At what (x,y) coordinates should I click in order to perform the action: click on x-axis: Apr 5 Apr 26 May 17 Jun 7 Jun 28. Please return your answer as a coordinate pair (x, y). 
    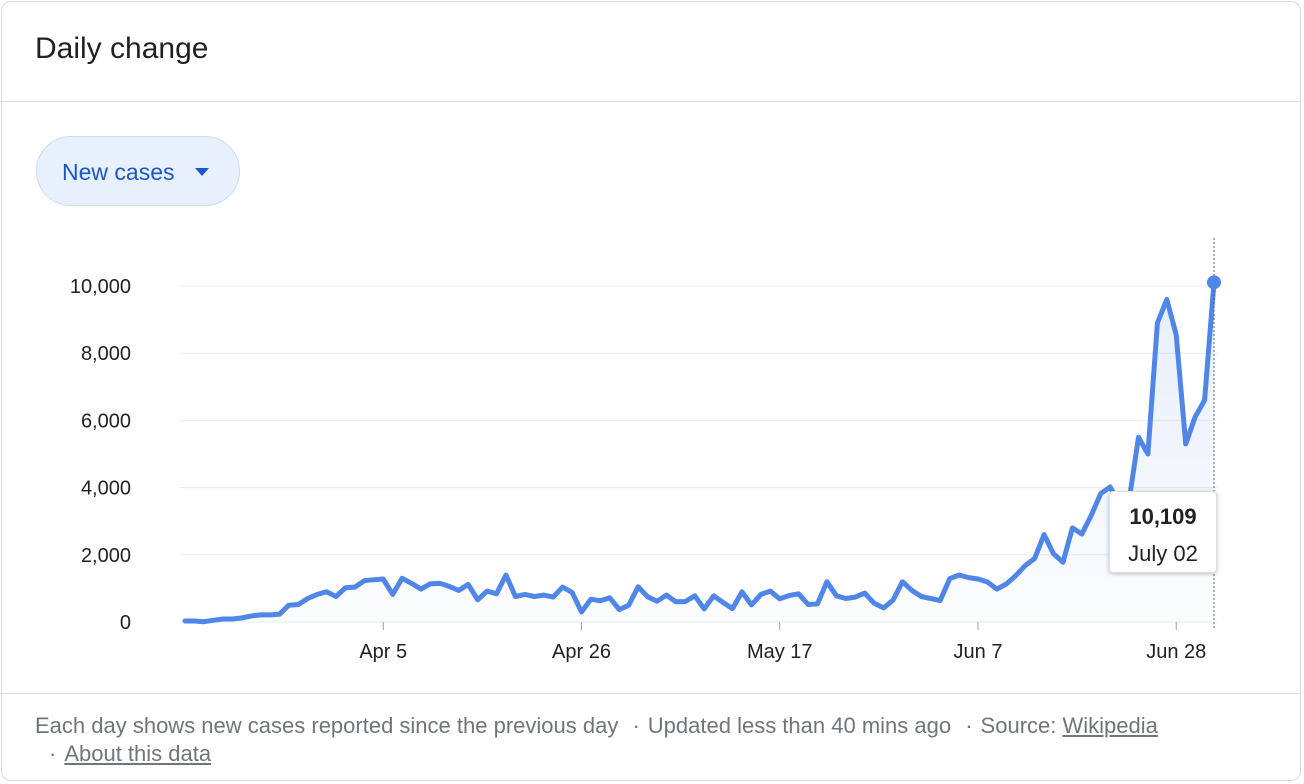
    Looking at the image, I should click on (782, 642).